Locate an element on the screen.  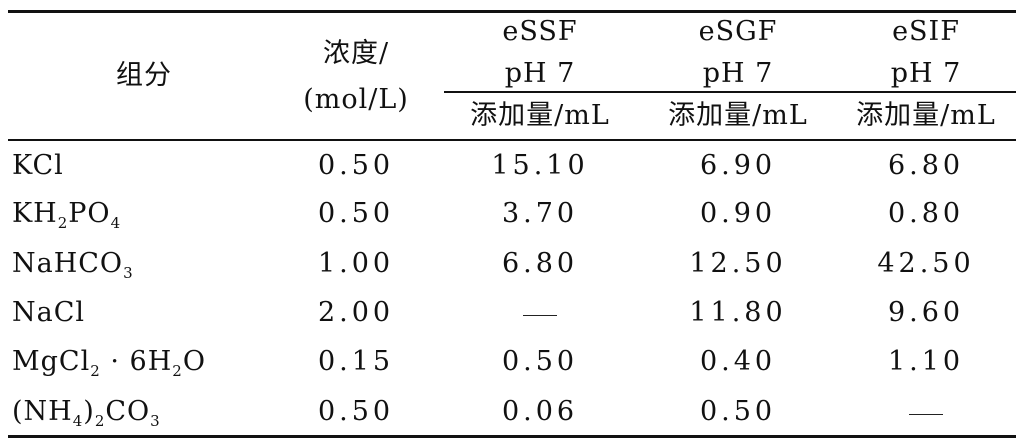
top-rule is located at coordinates (512, 11).